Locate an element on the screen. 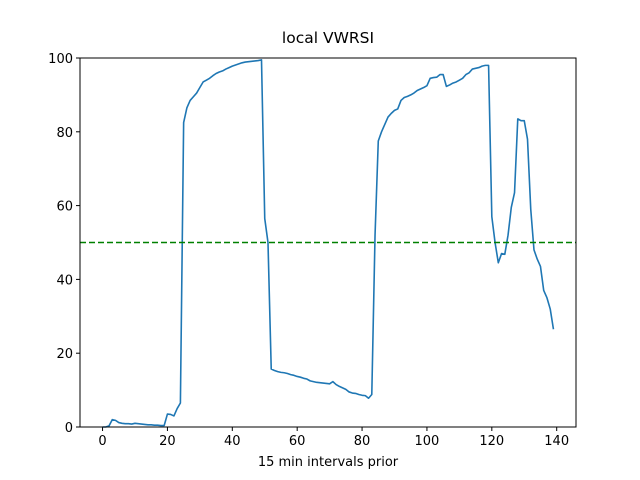  x-tick-label: 0 is located at coordinates (102, 441).